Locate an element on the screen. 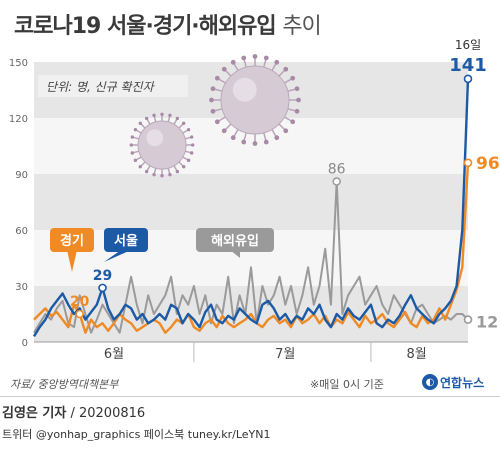 The image size is (500, 454). chart-title: 코로나19 서울·경기·해외유입 추이 is located at coordinates (168, 26).